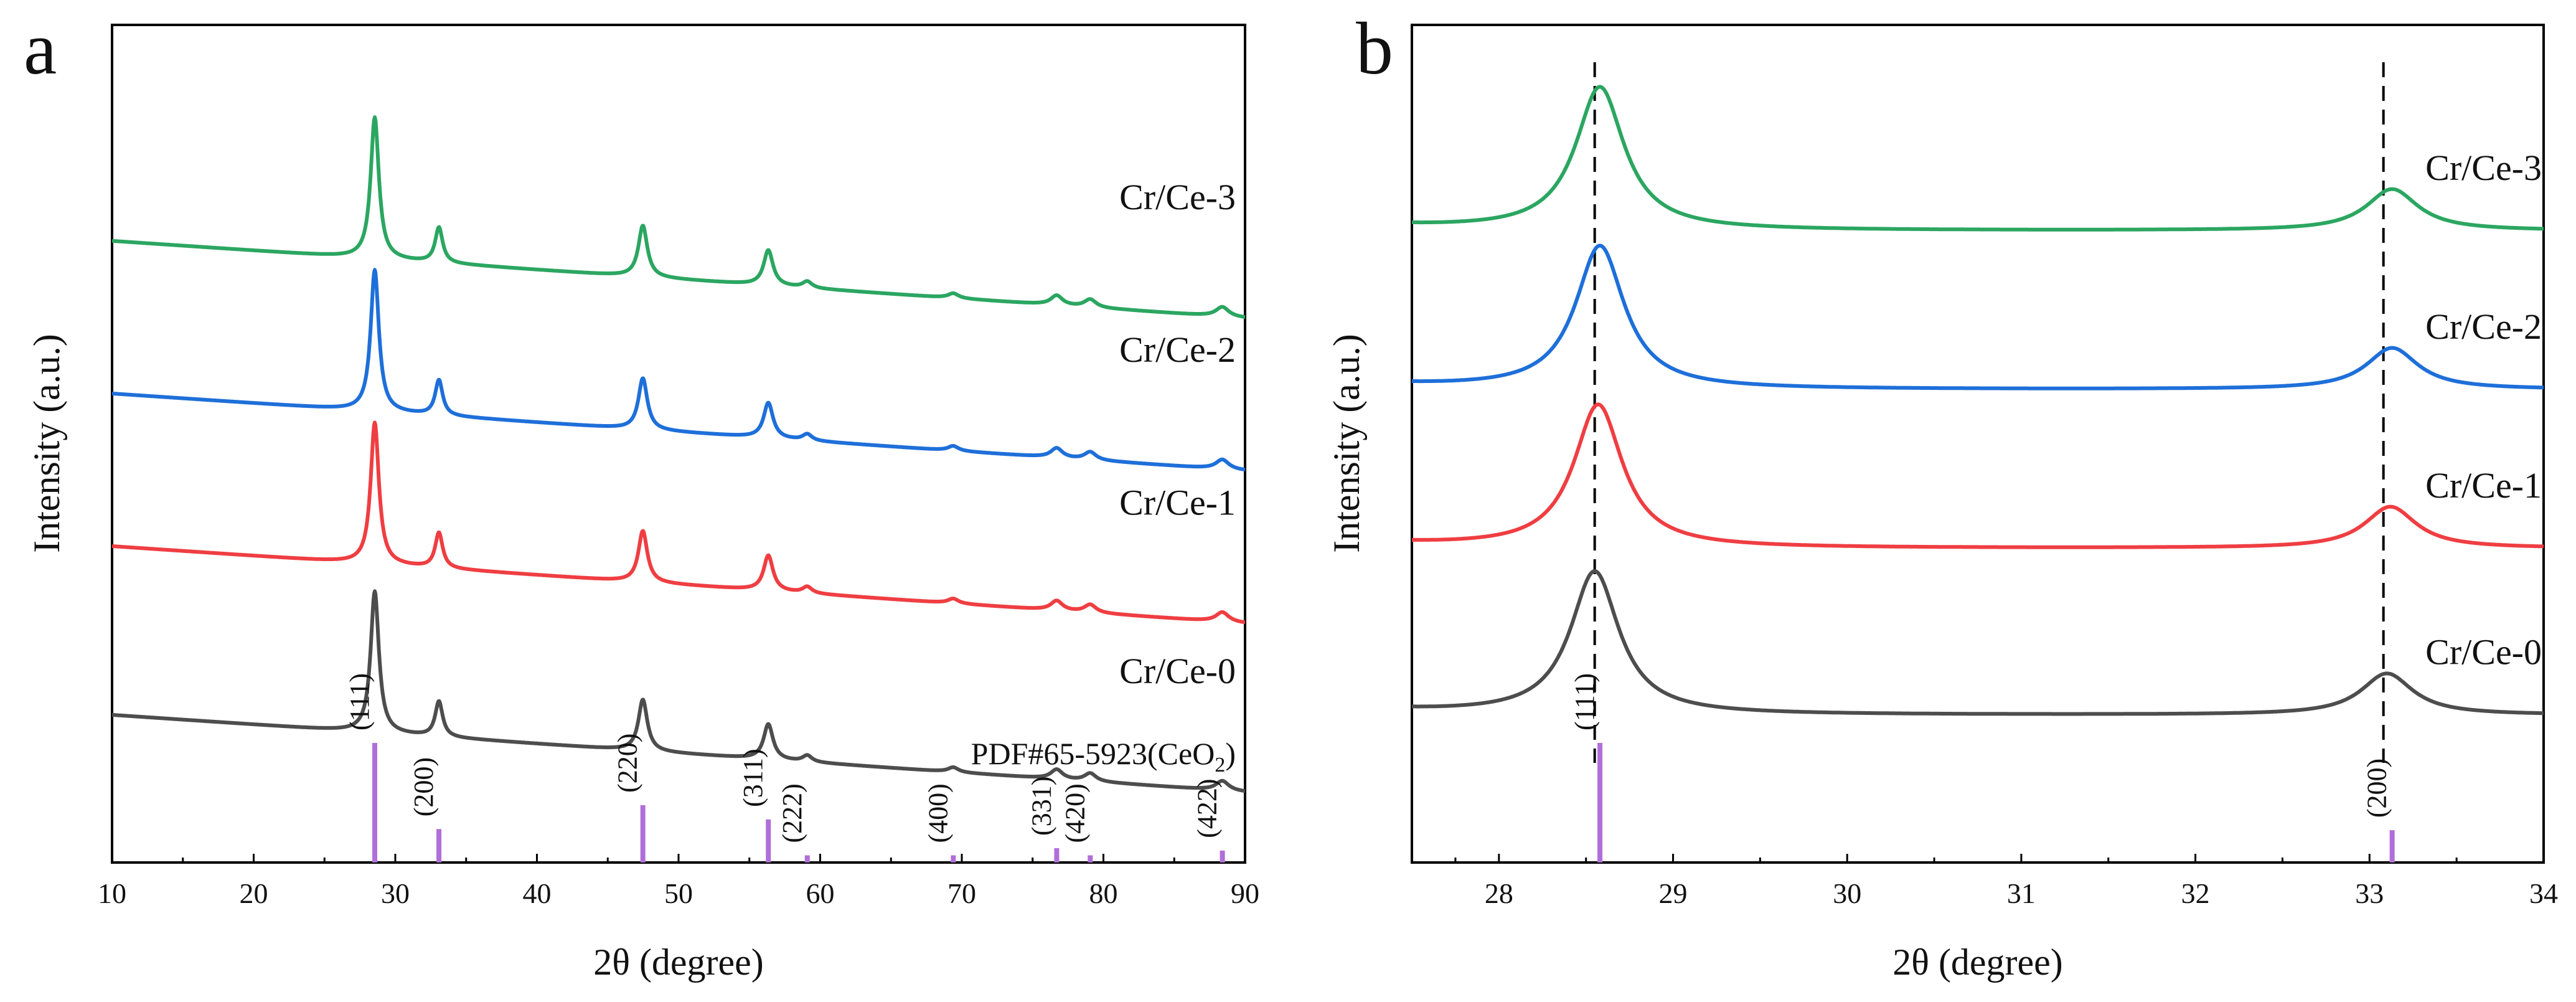  I want to click on panel-b-letter: b, so click(1374, 48).